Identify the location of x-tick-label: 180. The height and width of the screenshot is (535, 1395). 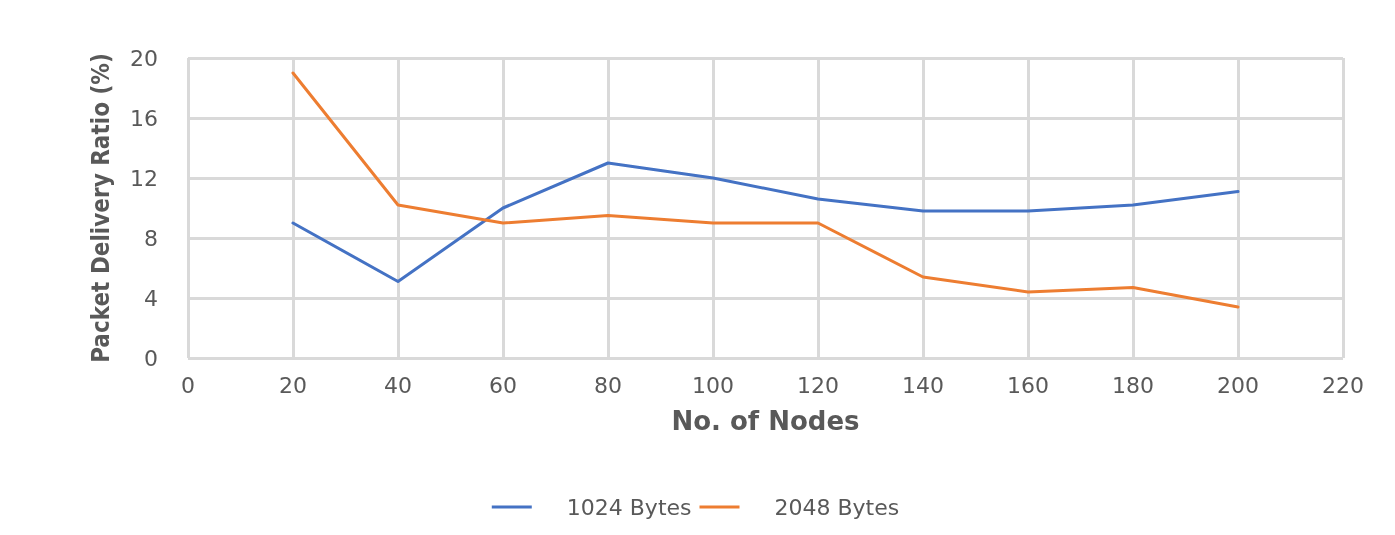
(1133, 385).